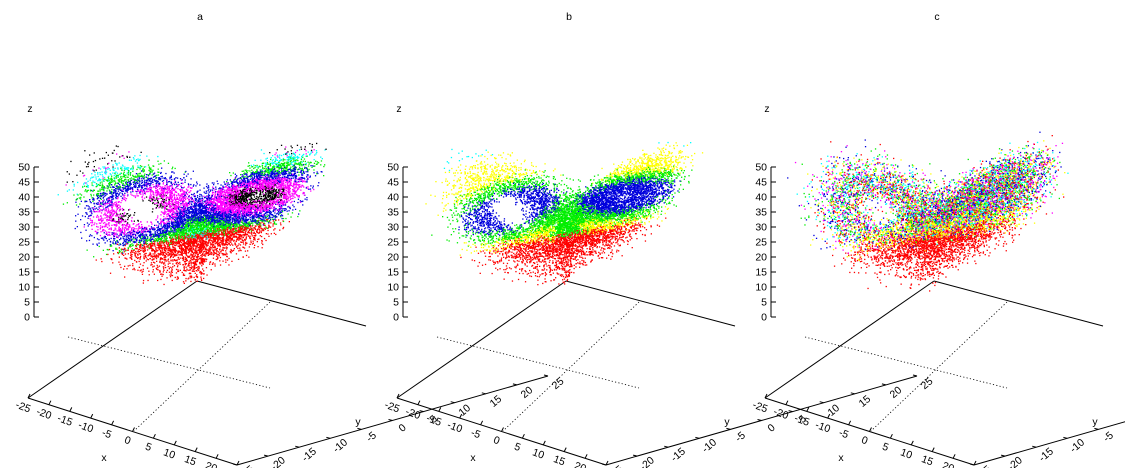 This screenshot has height=468, width=1125. What do you see at coordinates (281, 303) in the screenshot?
I see `back-edge-y` at bounding box center [281, 303].